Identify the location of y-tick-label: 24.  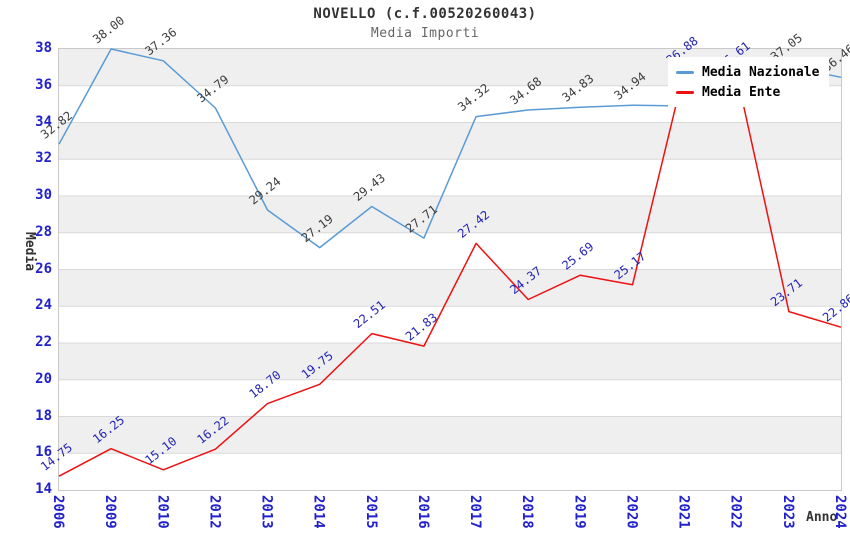
(43, 305).